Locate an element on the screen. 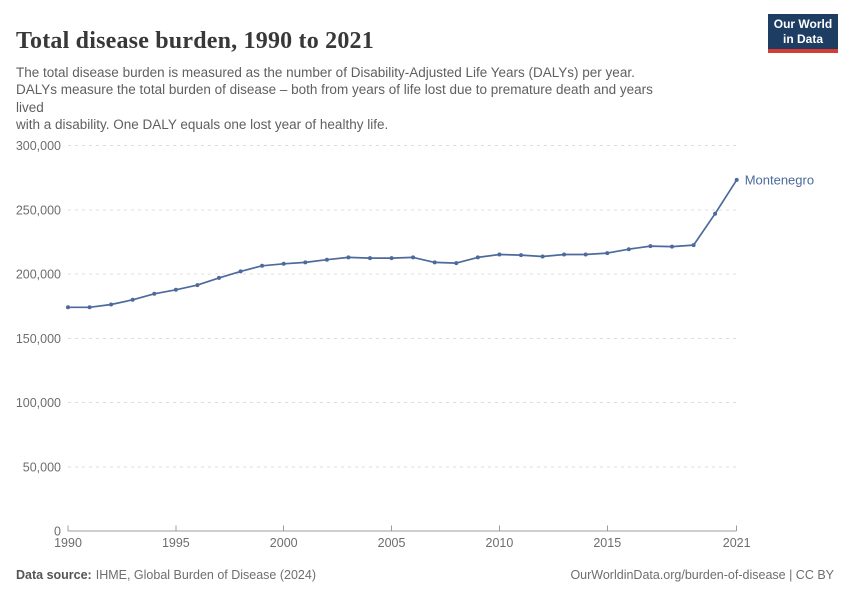  y-tick-label: 150,000 is located at coordinates (38, 339).